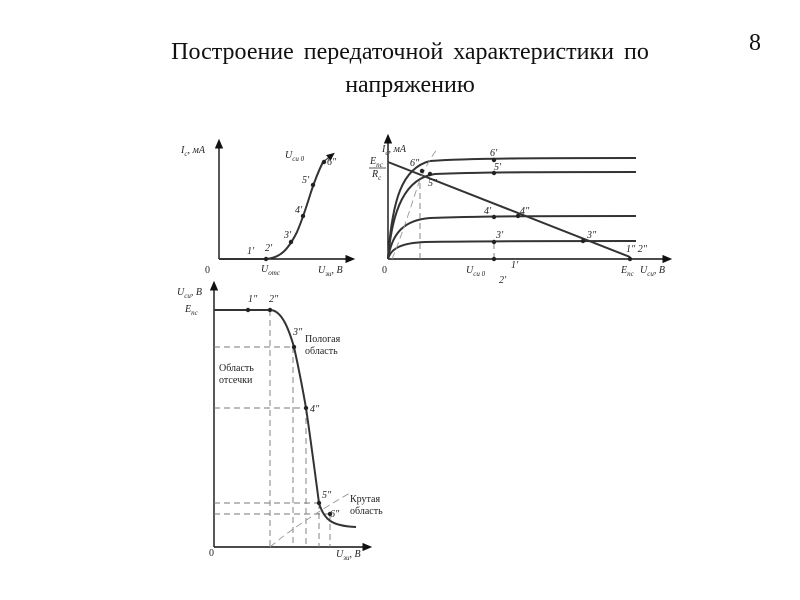 The width and height of the screenshot is (800, 600). Describe the element at coordinates (274, 299) in the screenshot. I see `label-2-double-vt: 2"` at that location.